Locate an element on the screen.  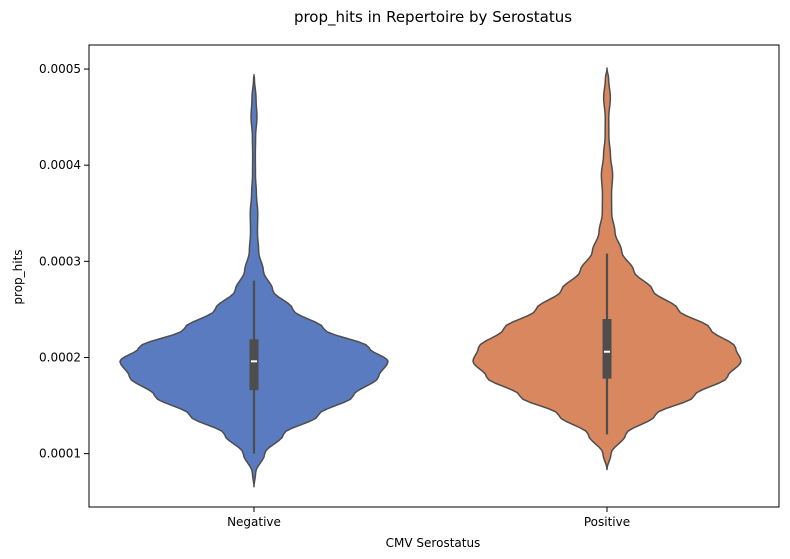
y-tick-label: 0.0003 is located at coordinates (60, 261).